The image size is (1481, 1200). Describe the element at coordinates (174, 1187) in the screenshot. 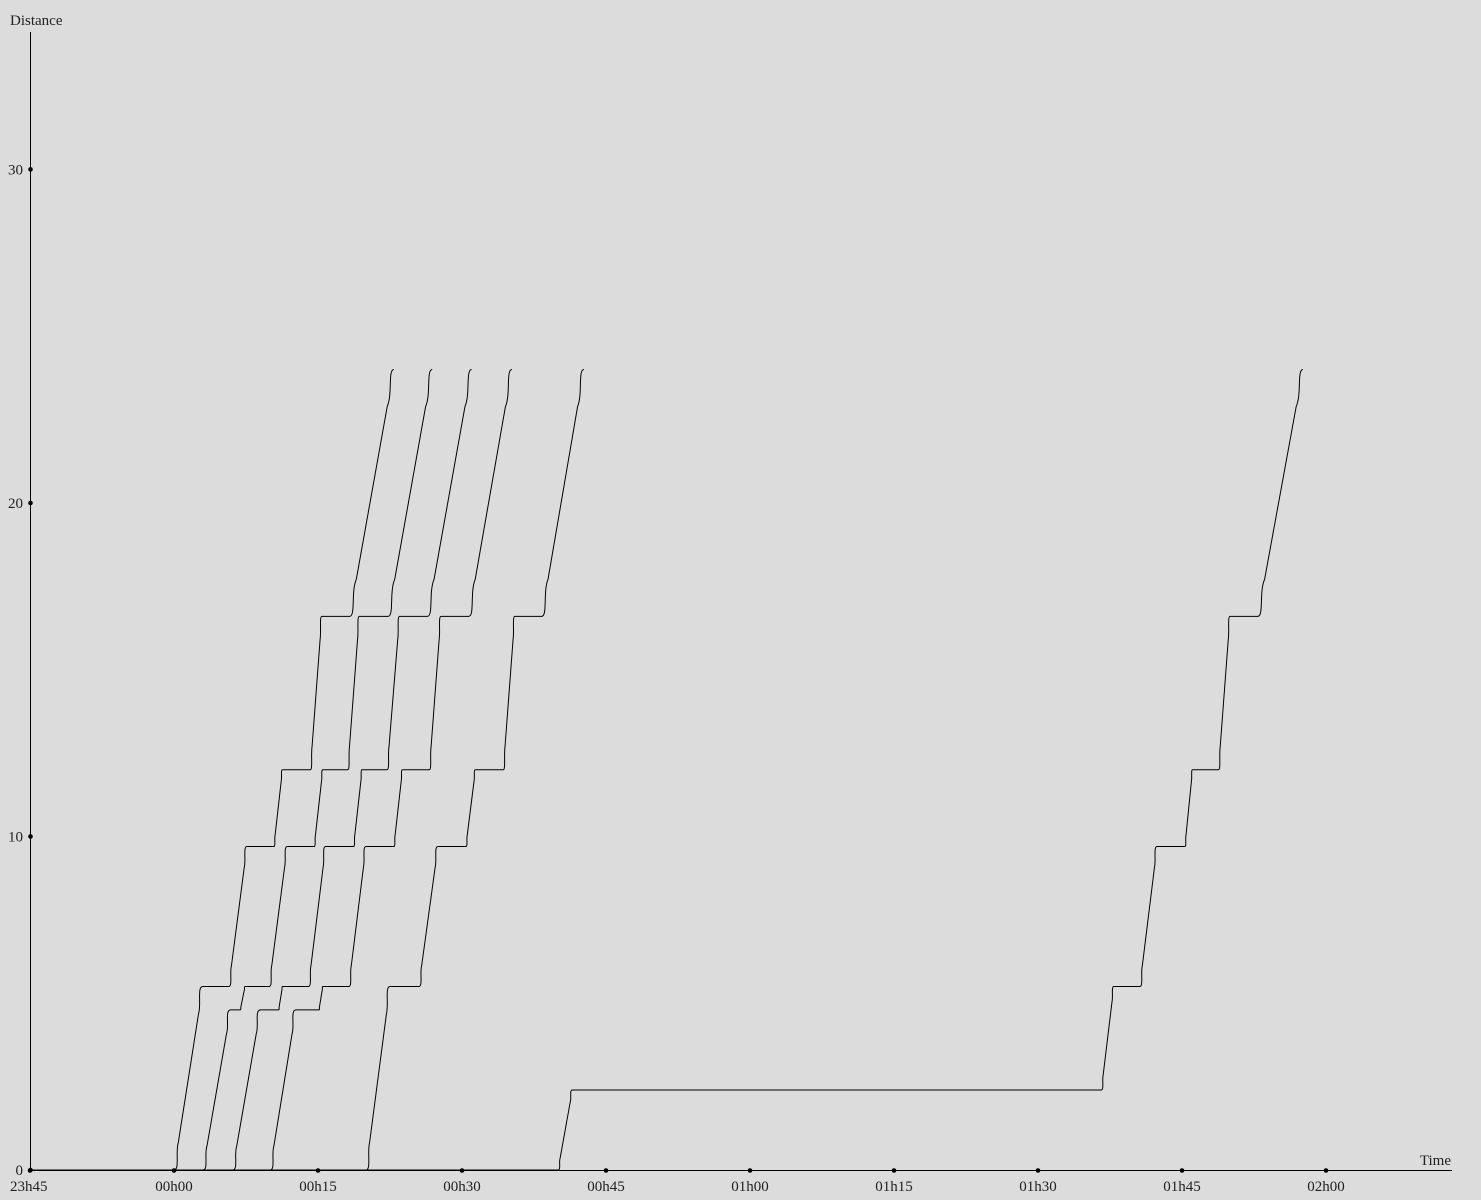

I see `x-tick-label: 00h00` at that location.